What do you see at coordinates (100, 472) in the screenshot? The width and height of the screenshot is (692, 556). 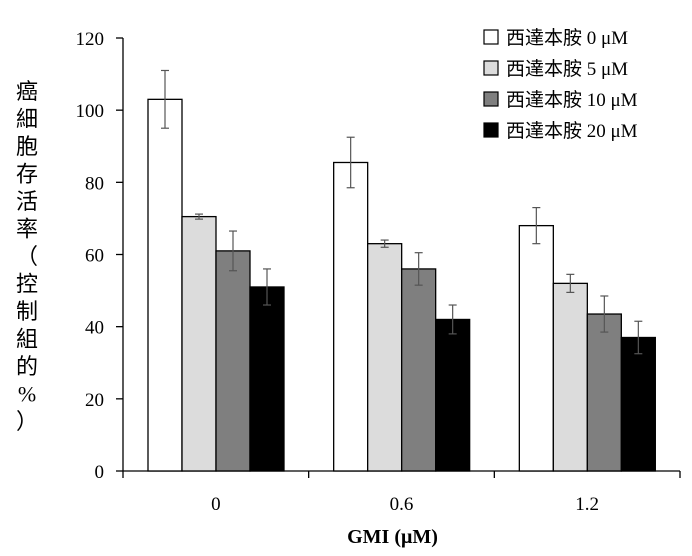 I see `y-tick-label: 0` at bounding box center [100, 472].